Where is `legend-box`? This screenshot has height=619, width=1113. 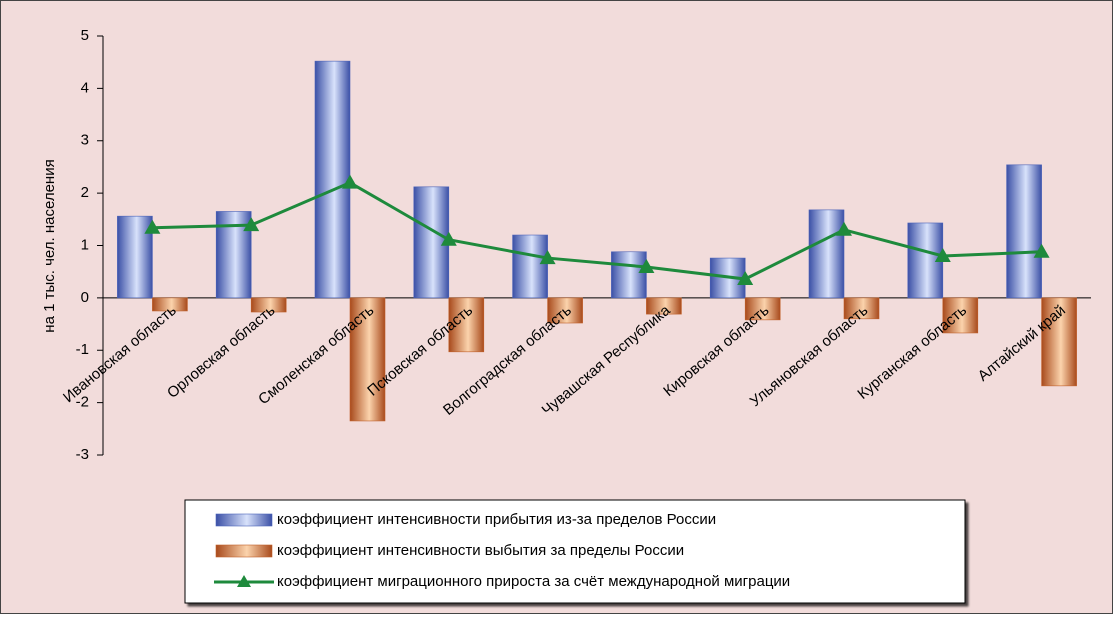 legend-box is located at coordinates (575, 551).